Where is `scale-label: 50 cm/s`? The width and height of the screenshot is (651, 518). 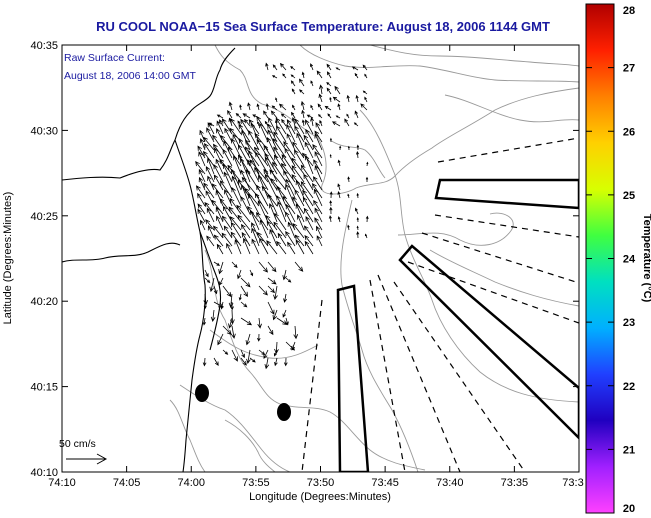 scale-label: 50 cm/s is located at coordinates (77, 444).